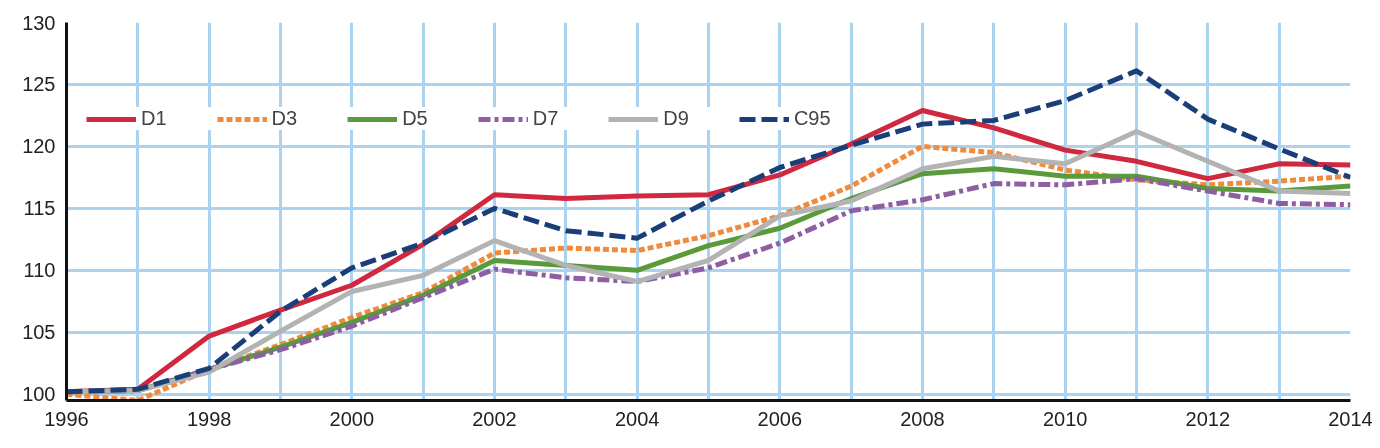 Image resolution: width=1380 pixels, height=448 pixels. I want to click on x-tick-label: 1996, so click(66, 418).